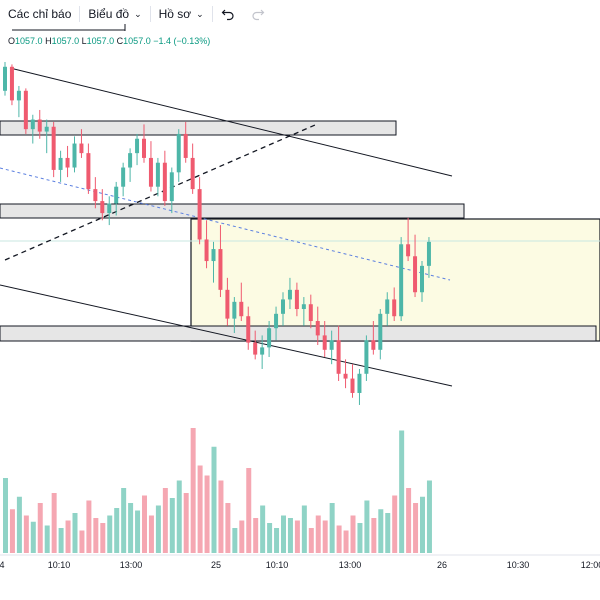 The width and height of the screenshot is (600, 600). I want to click on channel-lower-line, so click(226, 335).